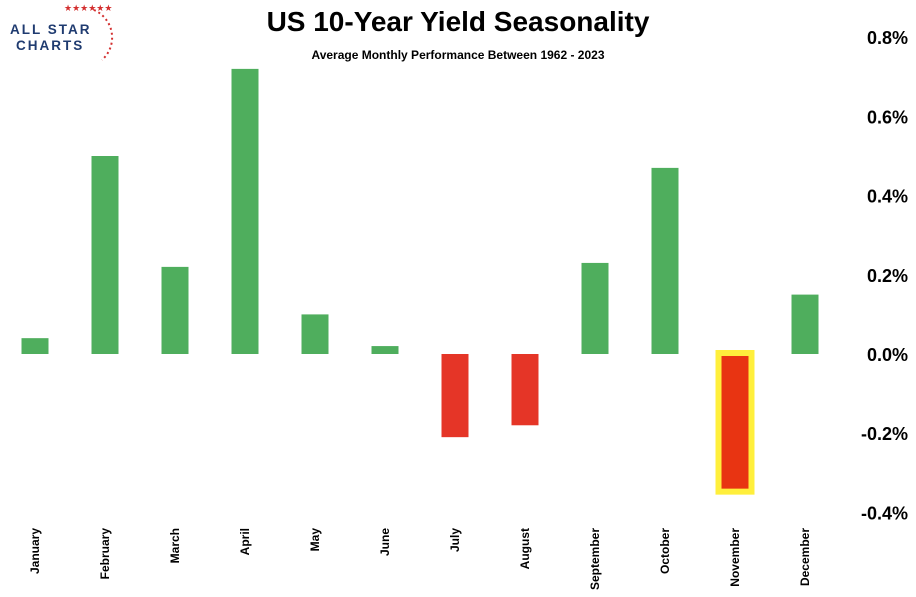  I want to click on y-tick-label: 0.6%, so click(887, 117).